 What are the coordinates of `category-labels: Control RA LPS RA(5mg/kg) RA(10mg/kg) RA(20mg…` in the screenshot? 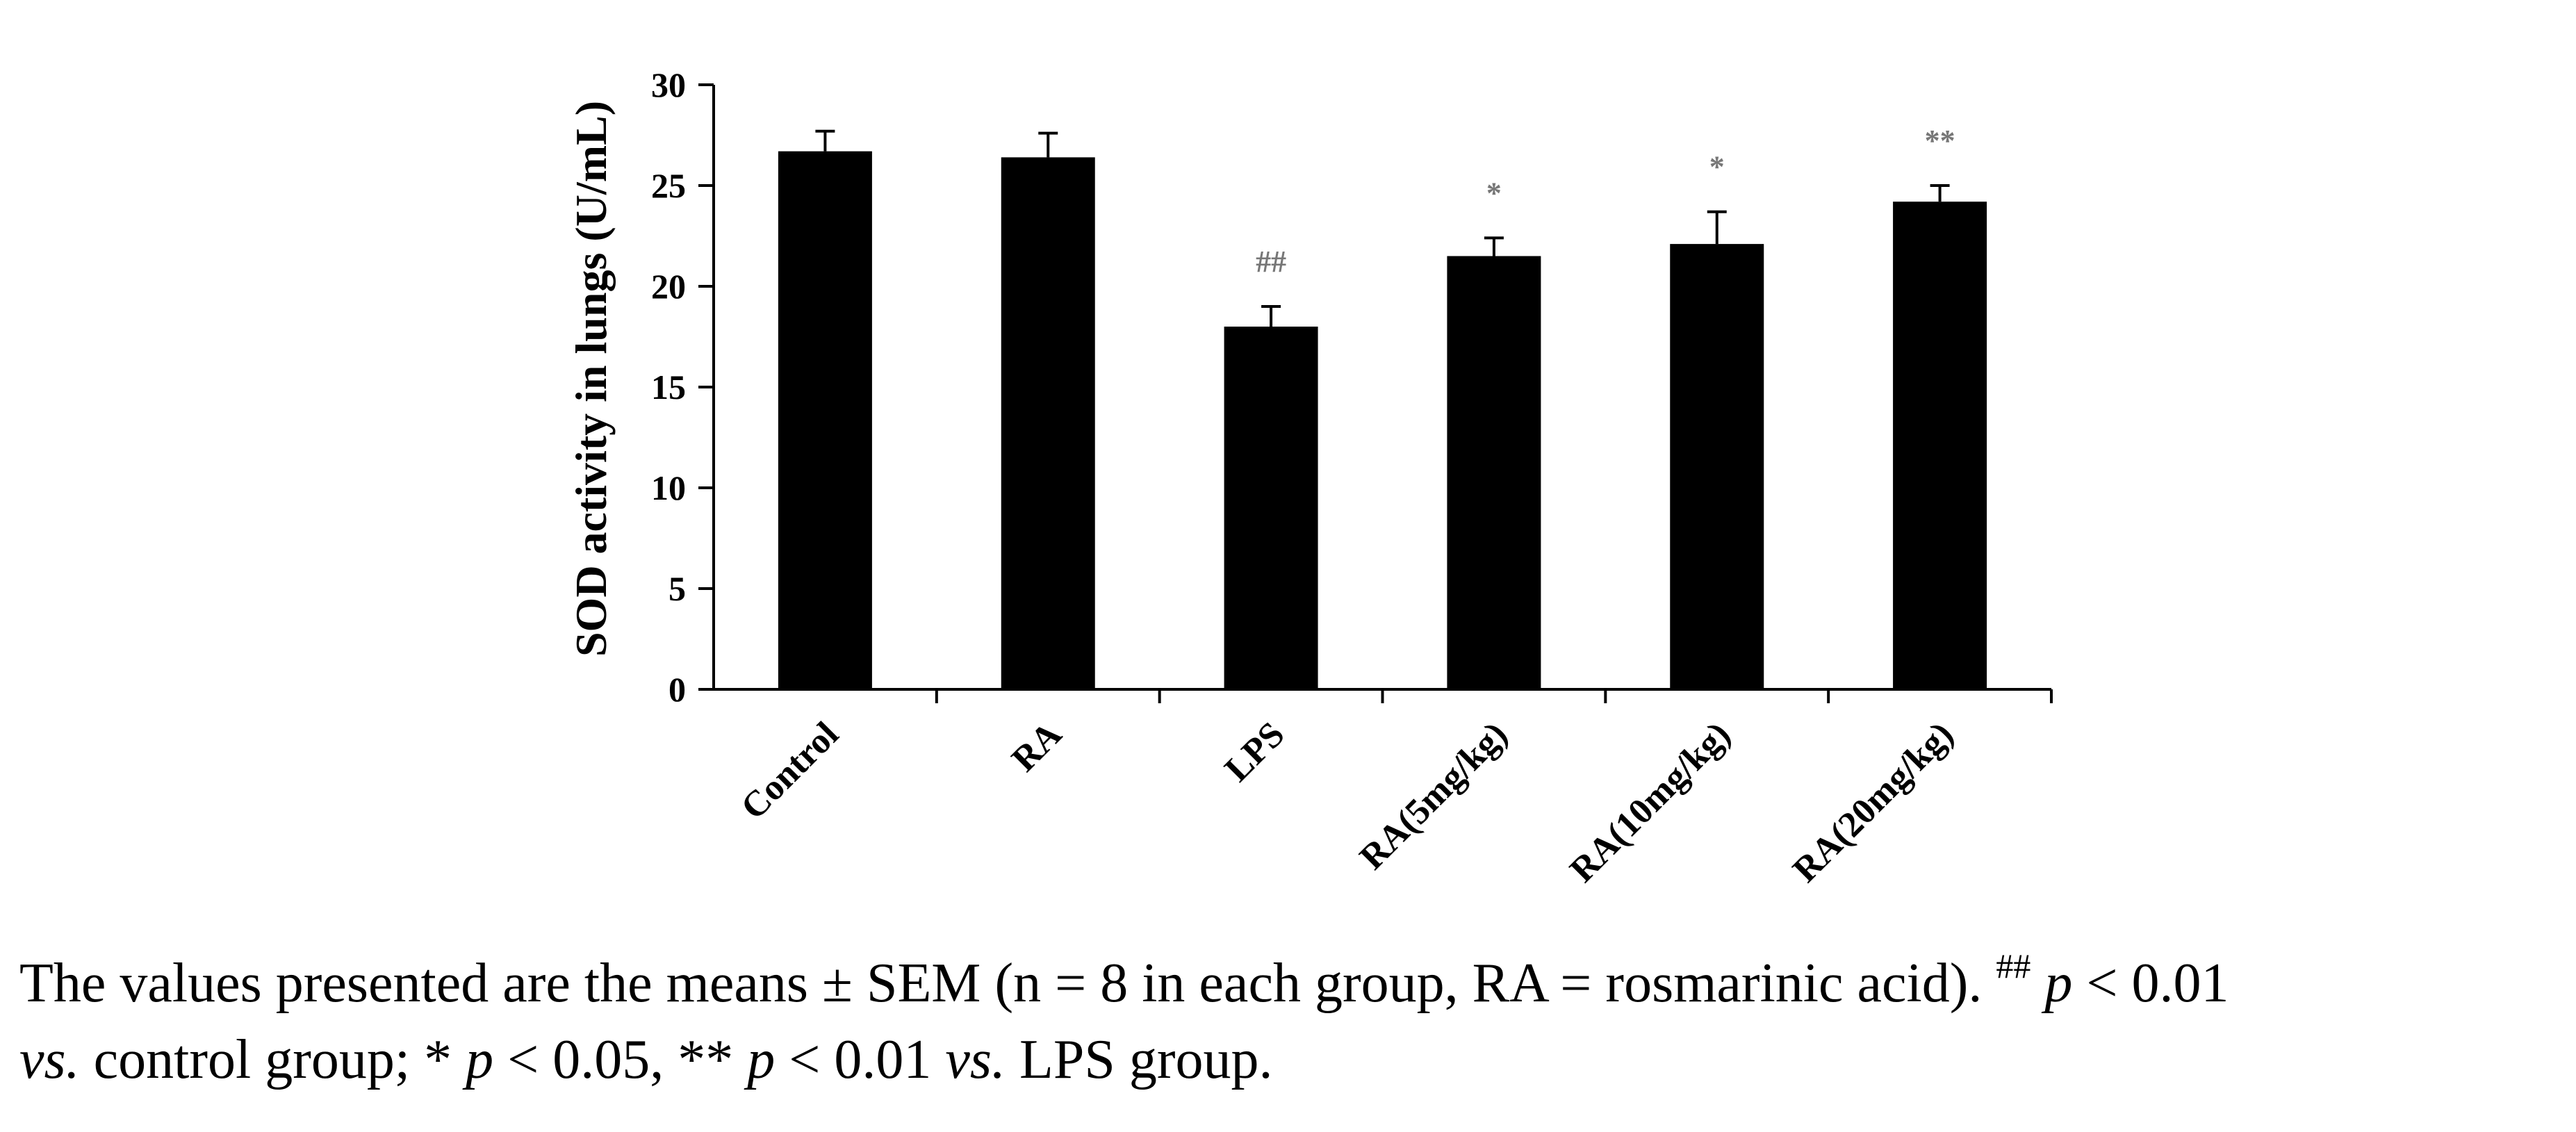 It's located at (1347, 802).